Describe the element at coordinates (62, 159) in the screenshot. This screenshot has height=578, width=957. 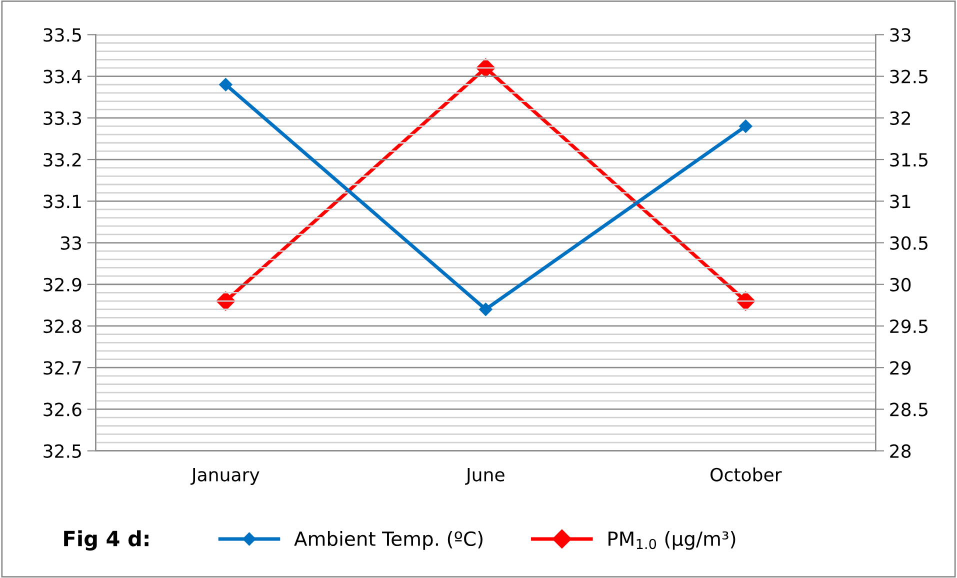
I see `y-tick-label: 33.2` at that location.